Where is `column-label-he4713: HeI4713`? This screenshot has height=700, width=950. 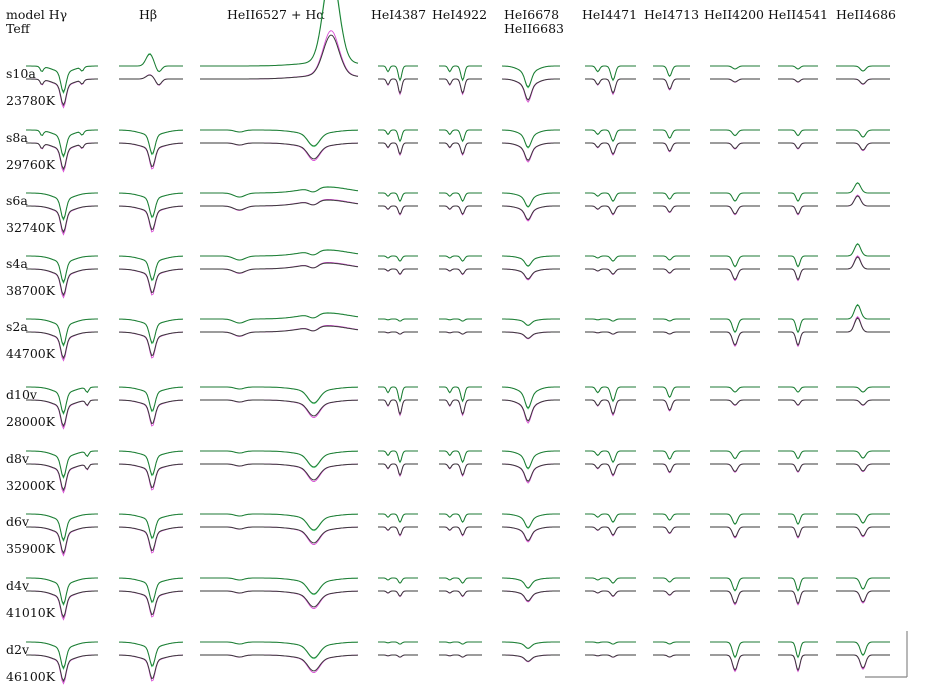 column-label-he4713: HeI4713 is located at coordinates (671, 14).